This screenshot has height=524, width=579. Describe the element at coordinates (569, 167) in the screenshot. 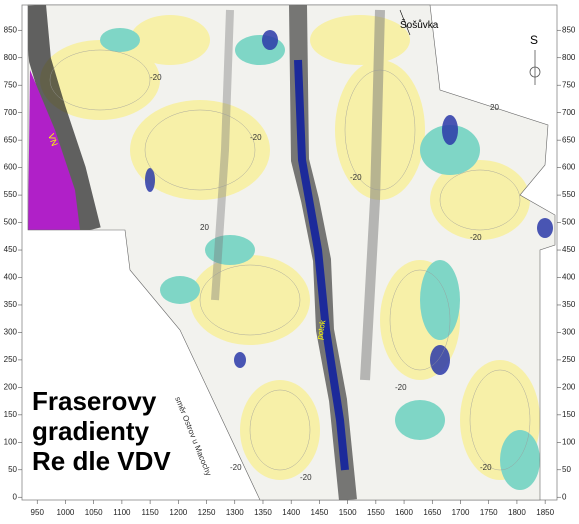

I see `y-tick-label-right: 600` at that location.